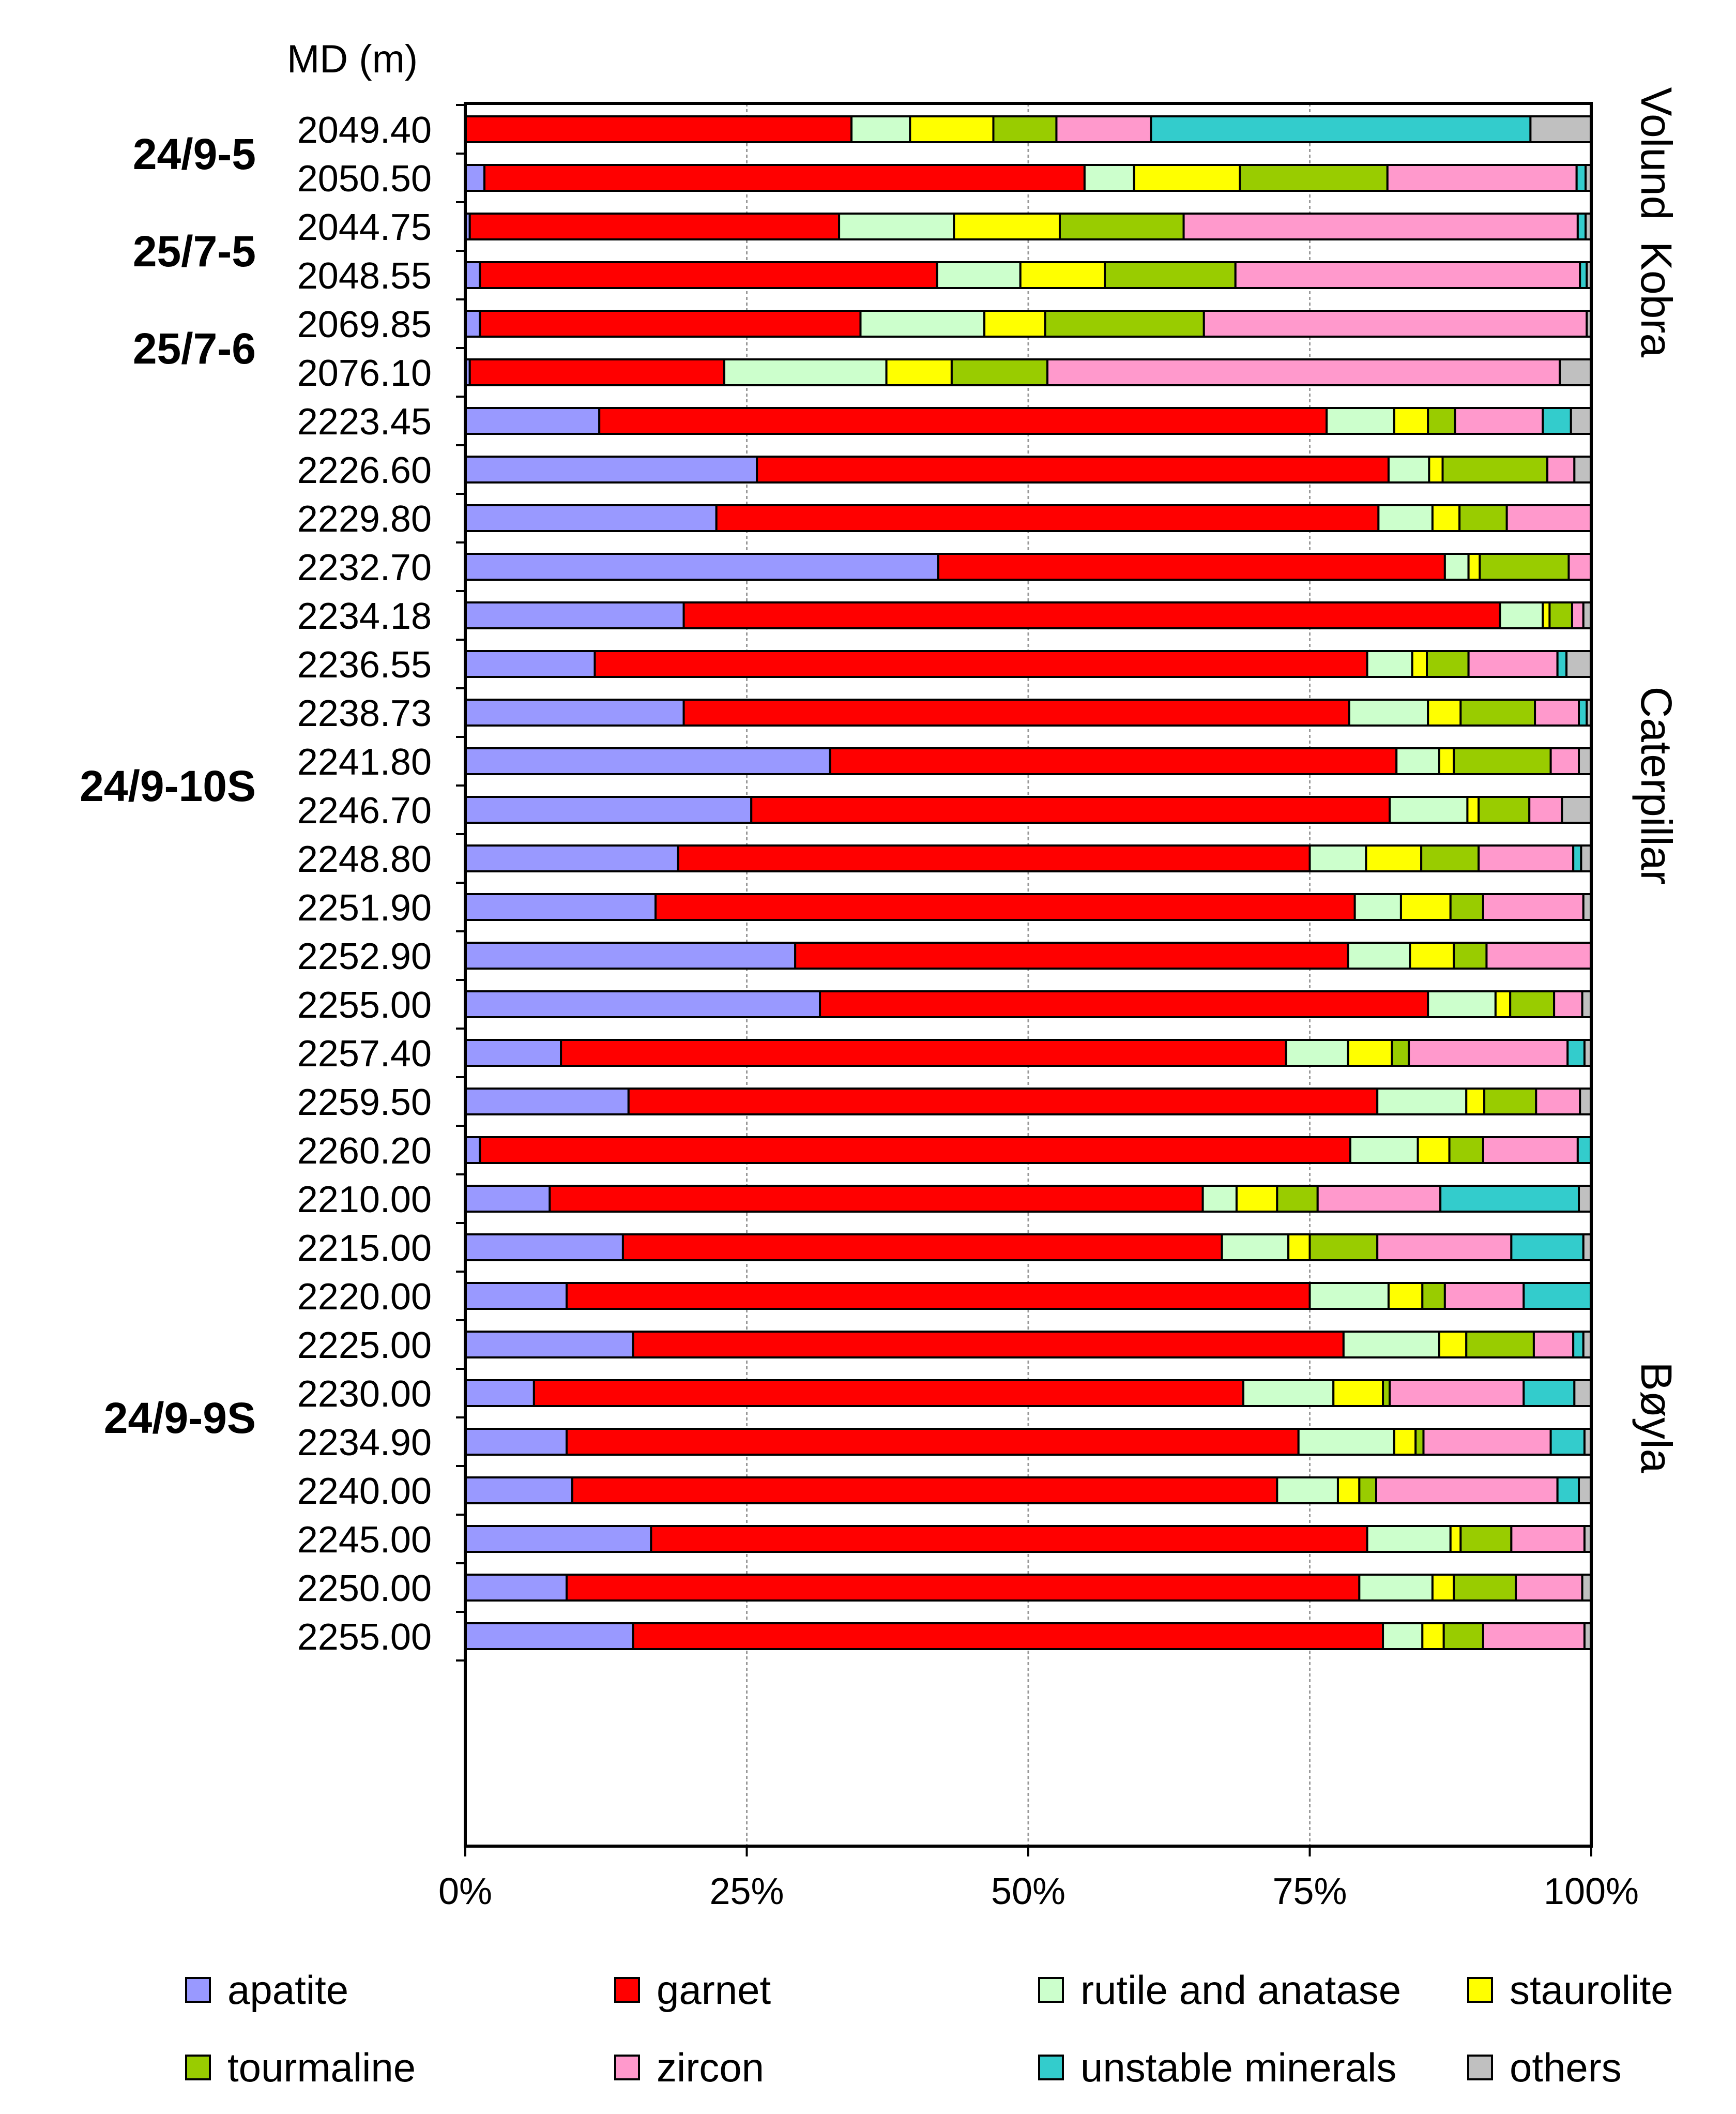 The width and height of the screenshot is (1736, 2114). Describe the element at coordinates (168, 786) in the screenshot. I see `well-label: 24/9-10S` at that location.